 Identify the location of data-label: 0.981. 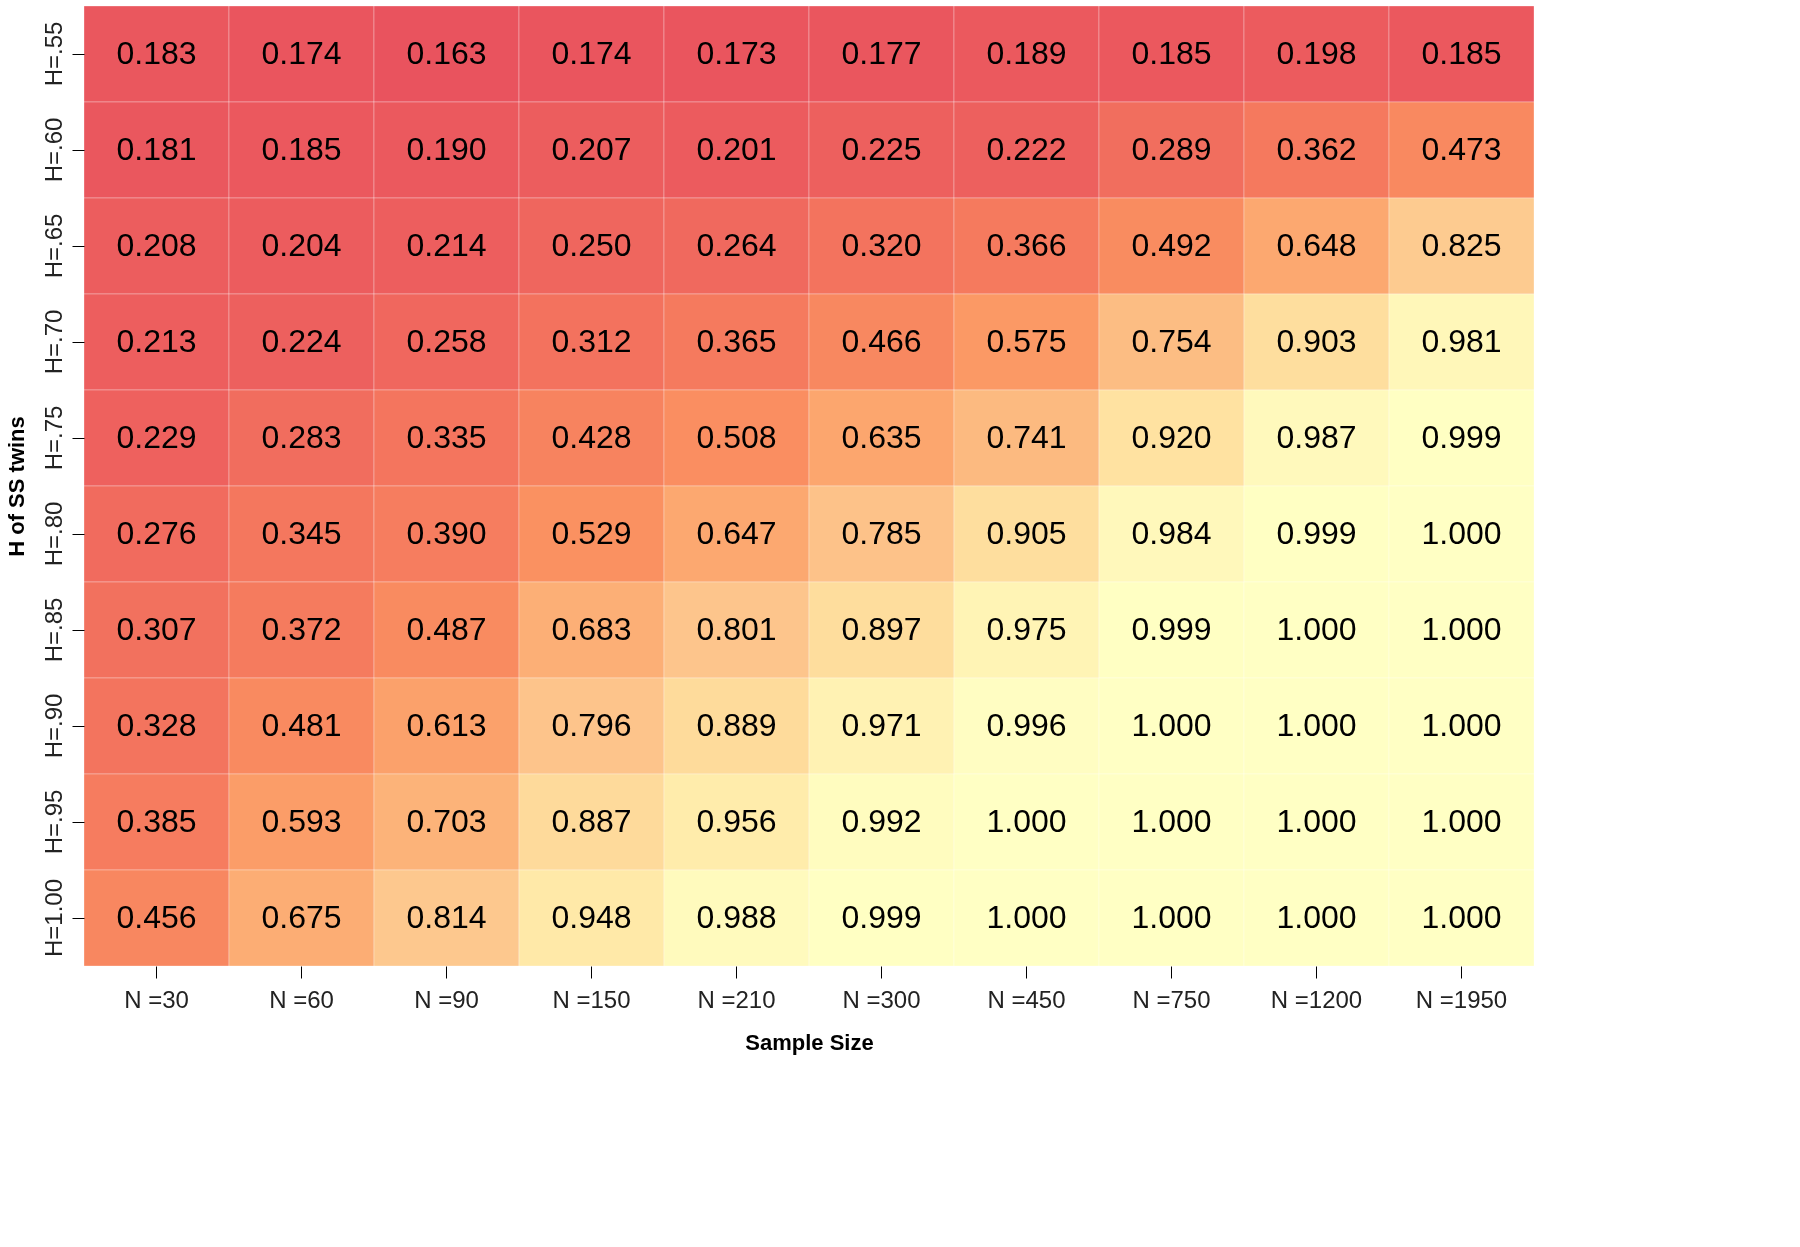
(1461, 341).